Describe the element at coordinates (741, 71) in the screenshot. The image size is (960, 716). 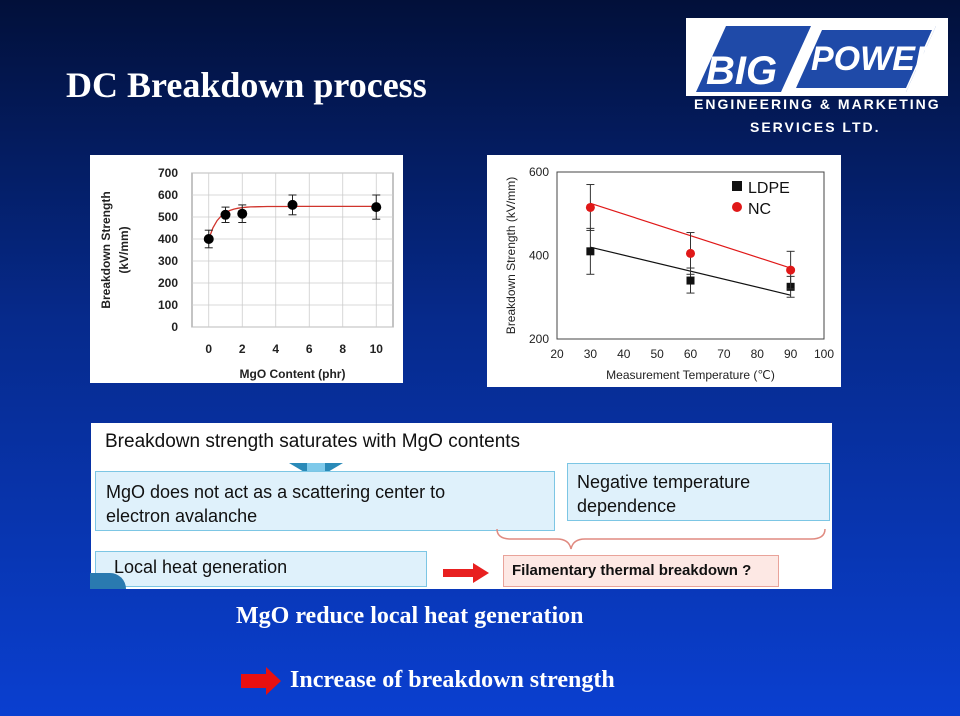
I see `svg-text: BIG` at that location.